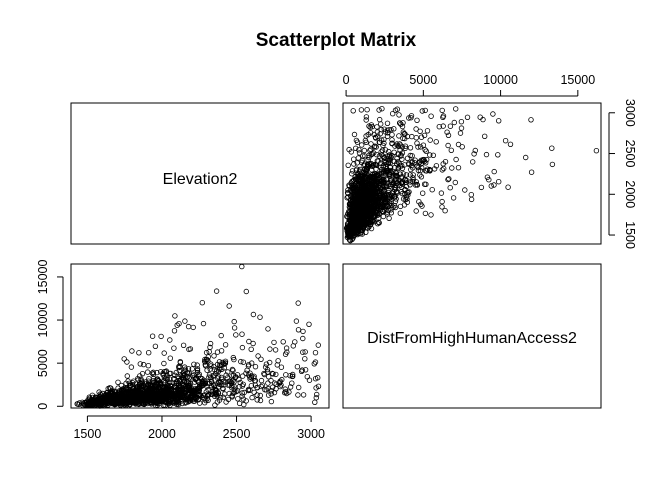 This screenshot has height=480, width=672. I want to click on diag-label-distfromhighhumanaccess2: DistFromHighHumanAccess2, so click(472, 338).